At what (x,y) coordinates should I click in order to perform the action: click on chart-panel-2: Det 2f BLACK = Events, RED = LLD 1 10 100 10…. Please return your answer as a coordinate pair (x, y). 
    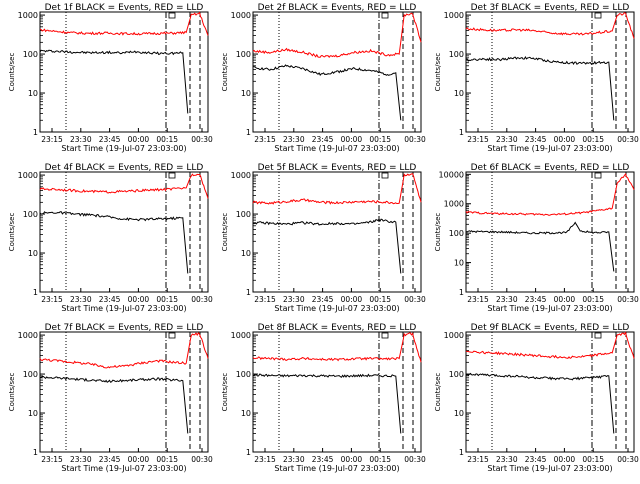
    Looking at the image, I should click on (323, 78).